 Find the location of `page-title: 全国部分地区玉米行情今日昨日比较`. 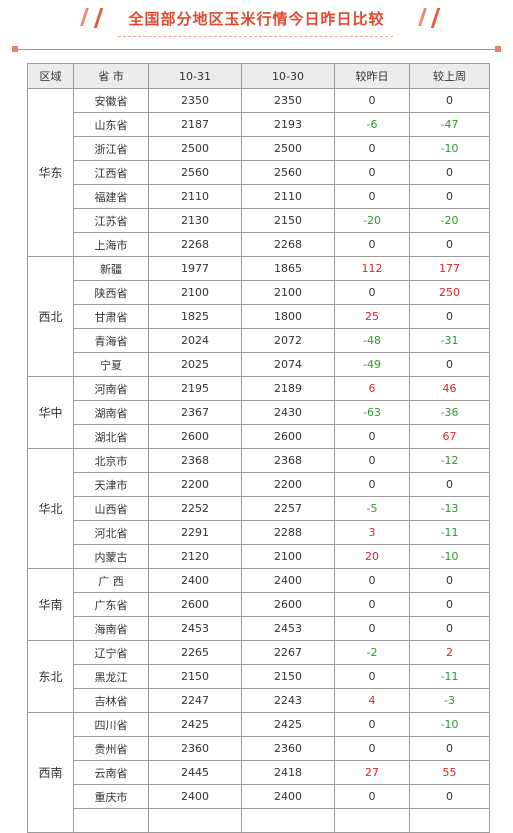

page-title: 全国部分地区玉米行情今日昨日比较 is located at coordinates (256, 19).